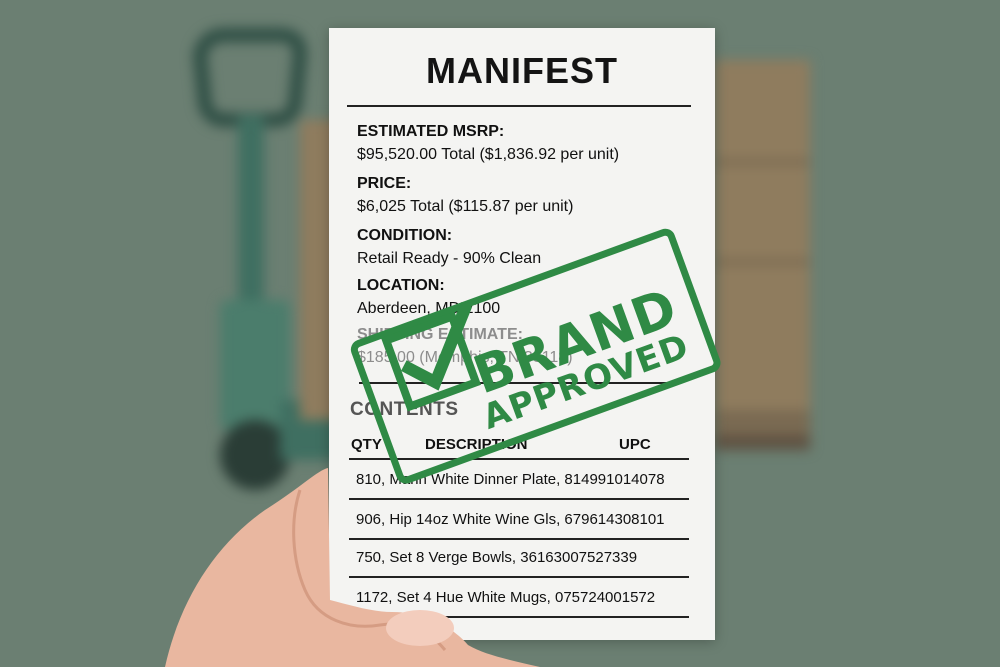 This screenshot has height=667, width=1000. What do you see at coordinates (366, 444) in the screenshot?
I see `column-qty: QTY` at bounding box center [366, 444].